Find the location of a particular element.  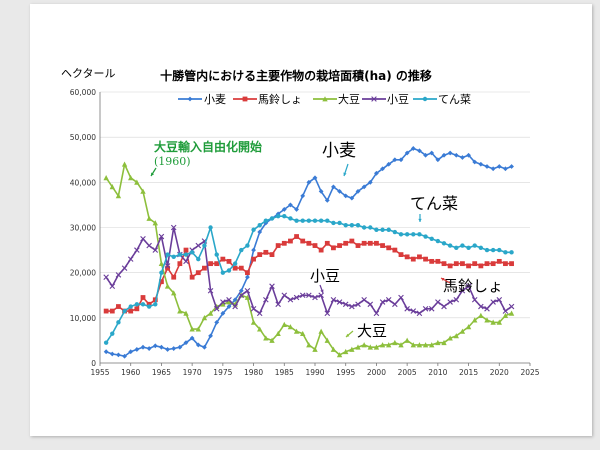

annotation-label: 小豆 is located at coordinates (325, 276).